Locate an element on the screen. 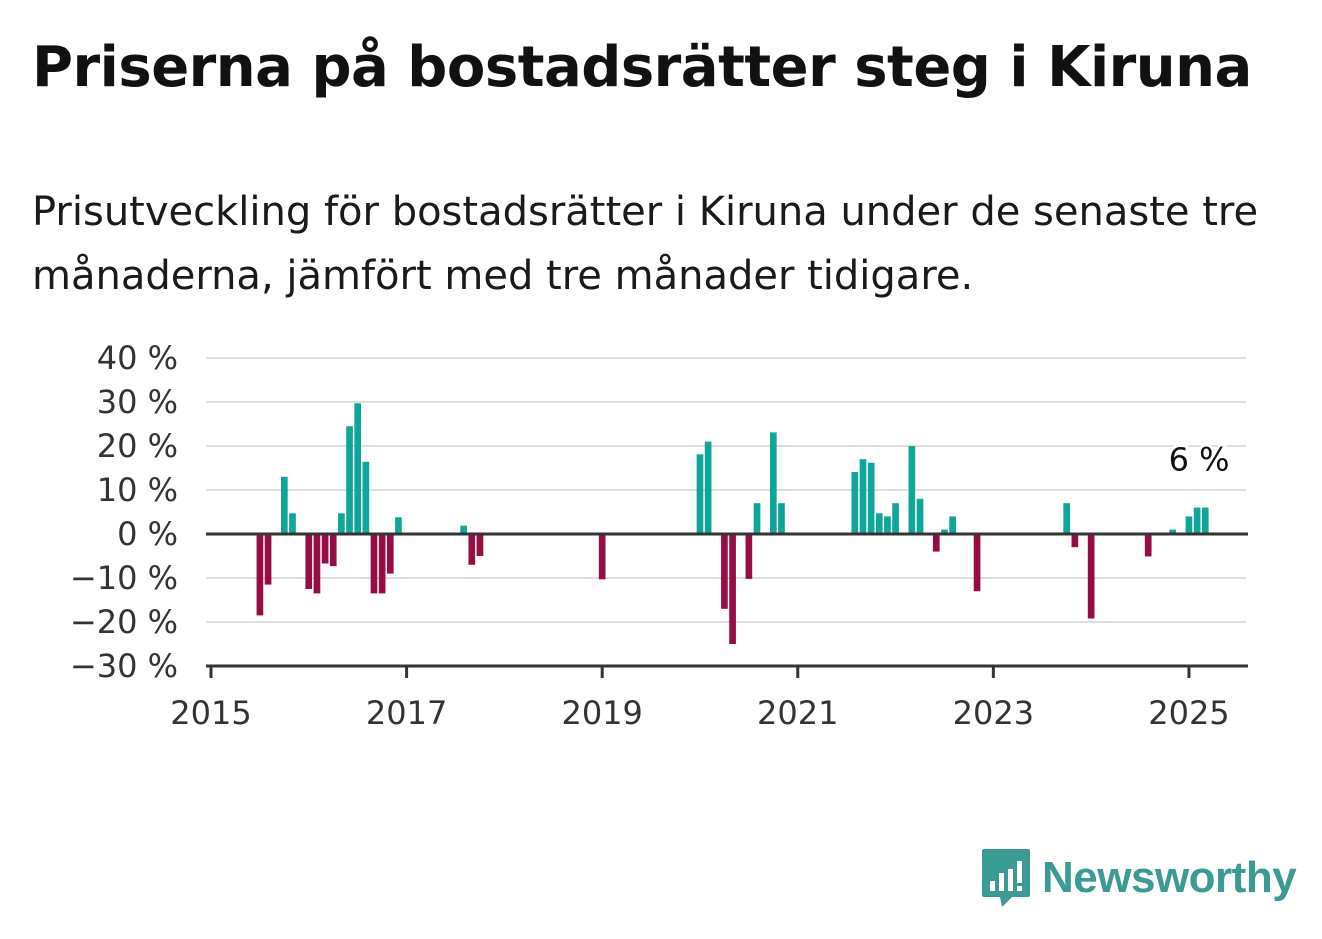 The image size is (1322, 939). x-axis-tick-labels: 2015 2017 2019 2021 2023 2025 is located at coordinates (699, 713).